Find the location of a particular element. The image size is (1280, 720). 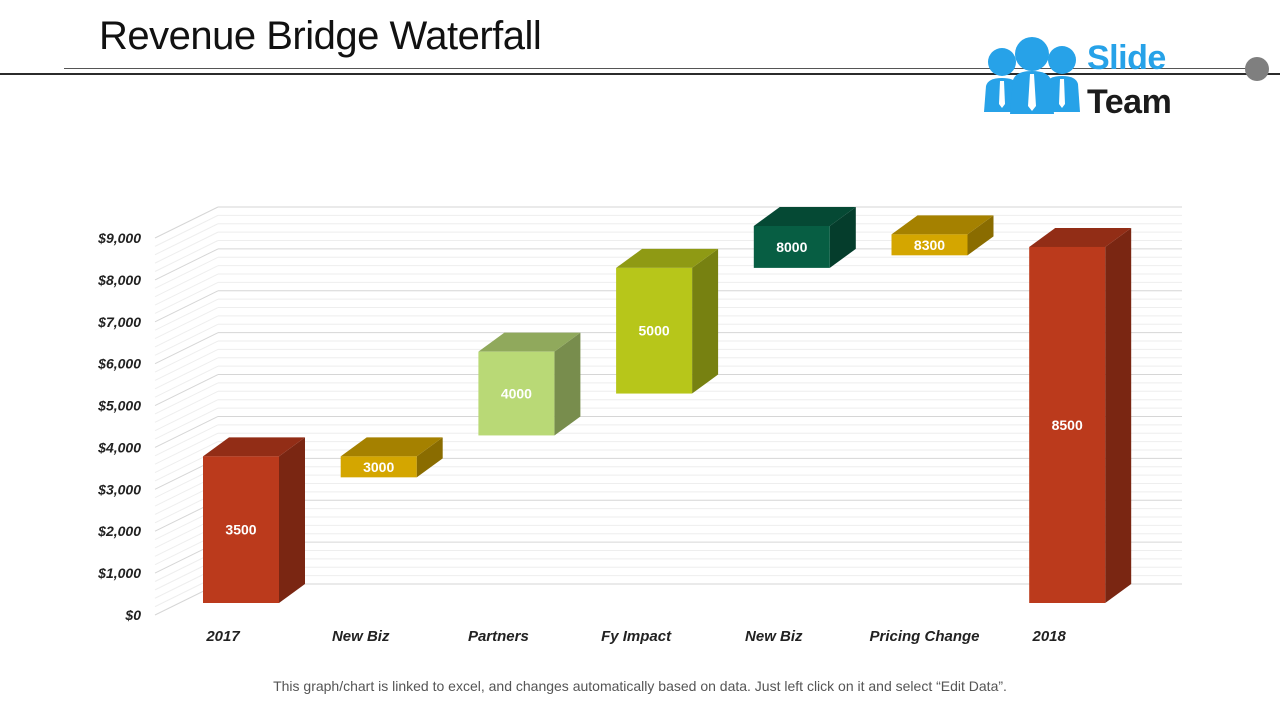

x-tick-label: 2017 is located at coordinates (222, 636).